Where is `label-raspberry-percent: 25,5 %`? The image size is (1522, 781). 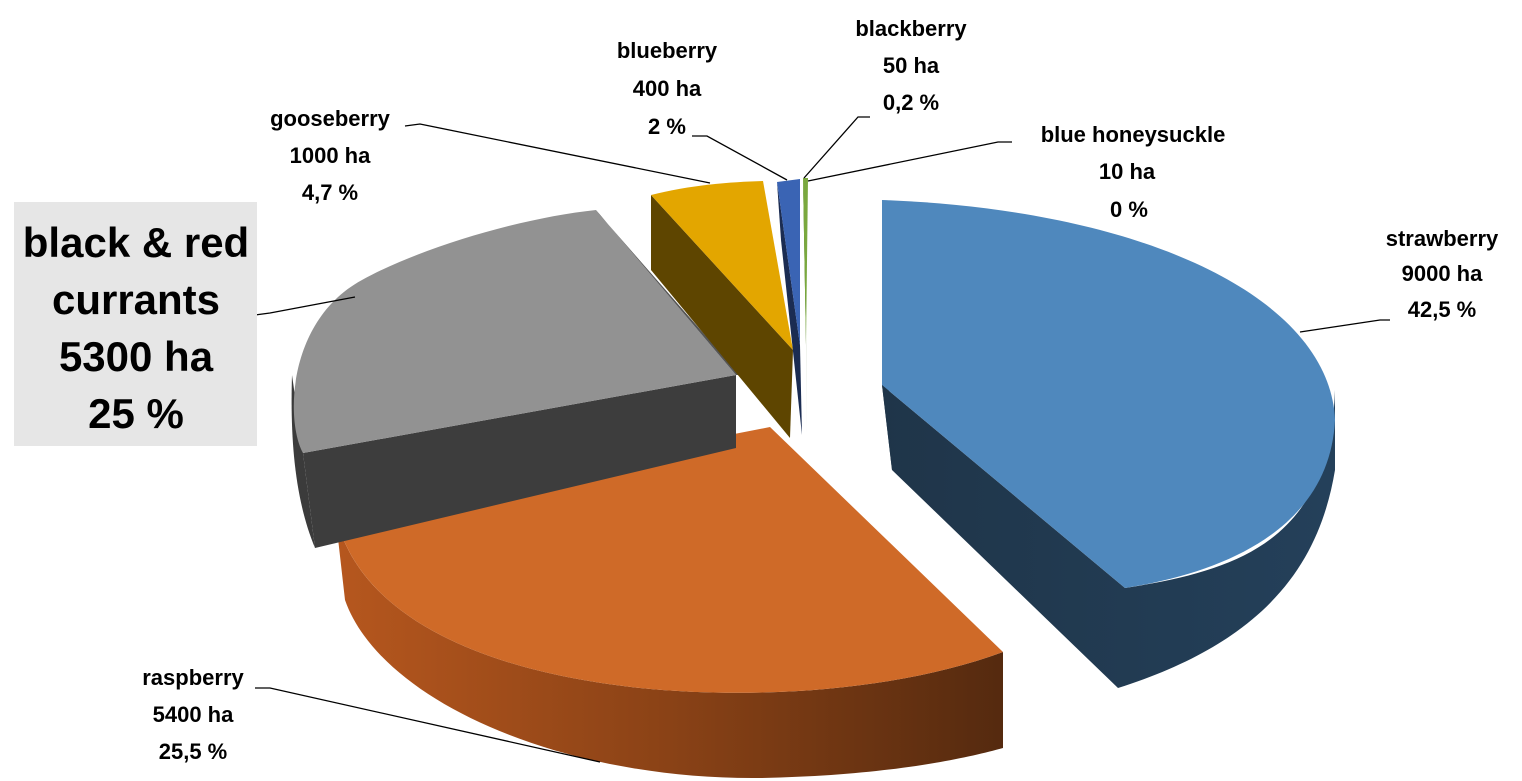
label-raspberry-percent: 25,5 % is located at coordinates (193, 751).